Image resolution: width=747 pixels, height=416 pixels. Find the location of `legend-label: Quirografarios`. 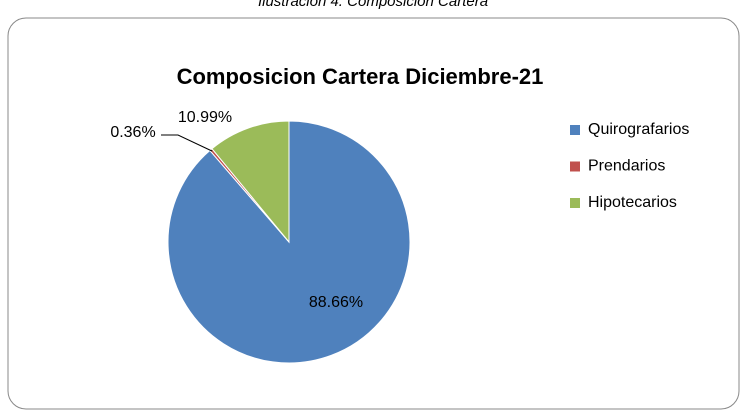

legend-label: Quirografarios is located at coordinates (638, 129).